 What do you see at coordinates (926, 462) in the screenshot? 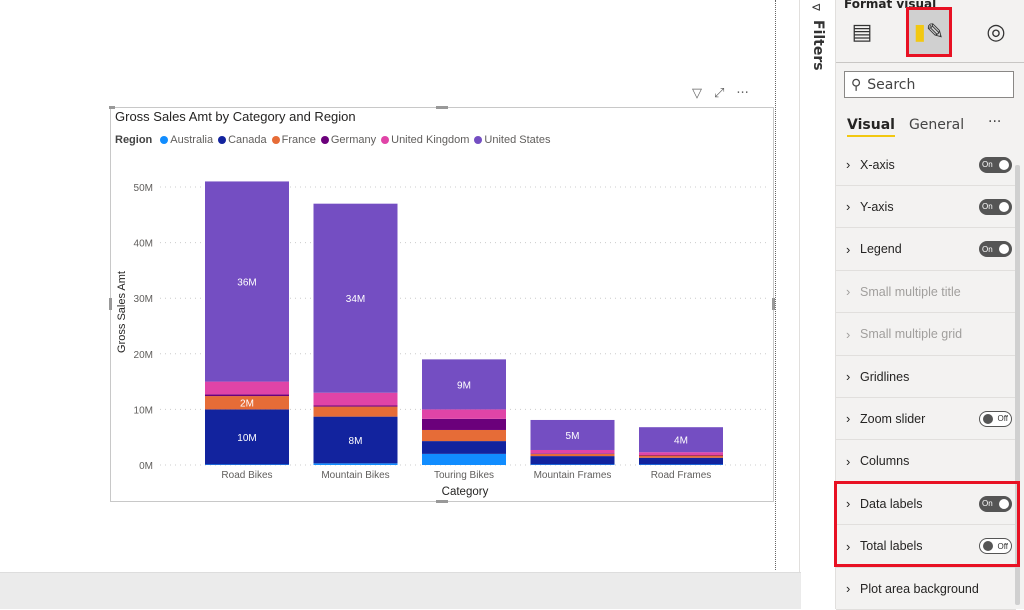
I see `section-columns: › Columns` at bounding box center [926, 462].